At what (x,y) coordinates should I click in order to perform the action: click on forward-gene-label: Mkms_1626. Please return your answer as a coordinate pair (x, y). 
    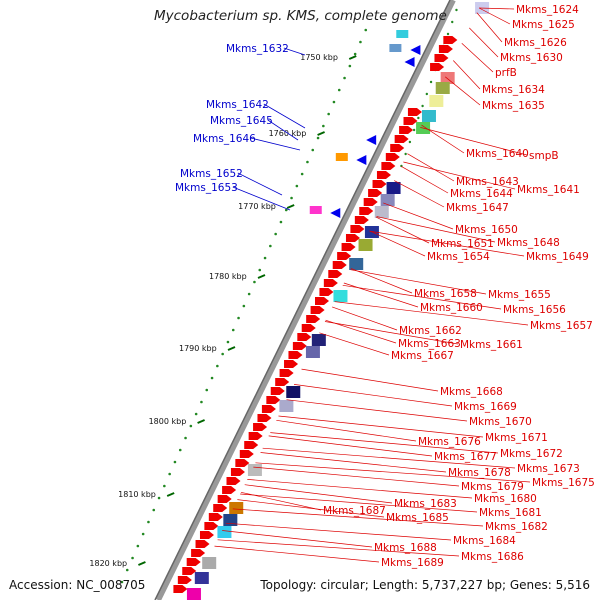
    Looking at the image, I should click on (535, 43).